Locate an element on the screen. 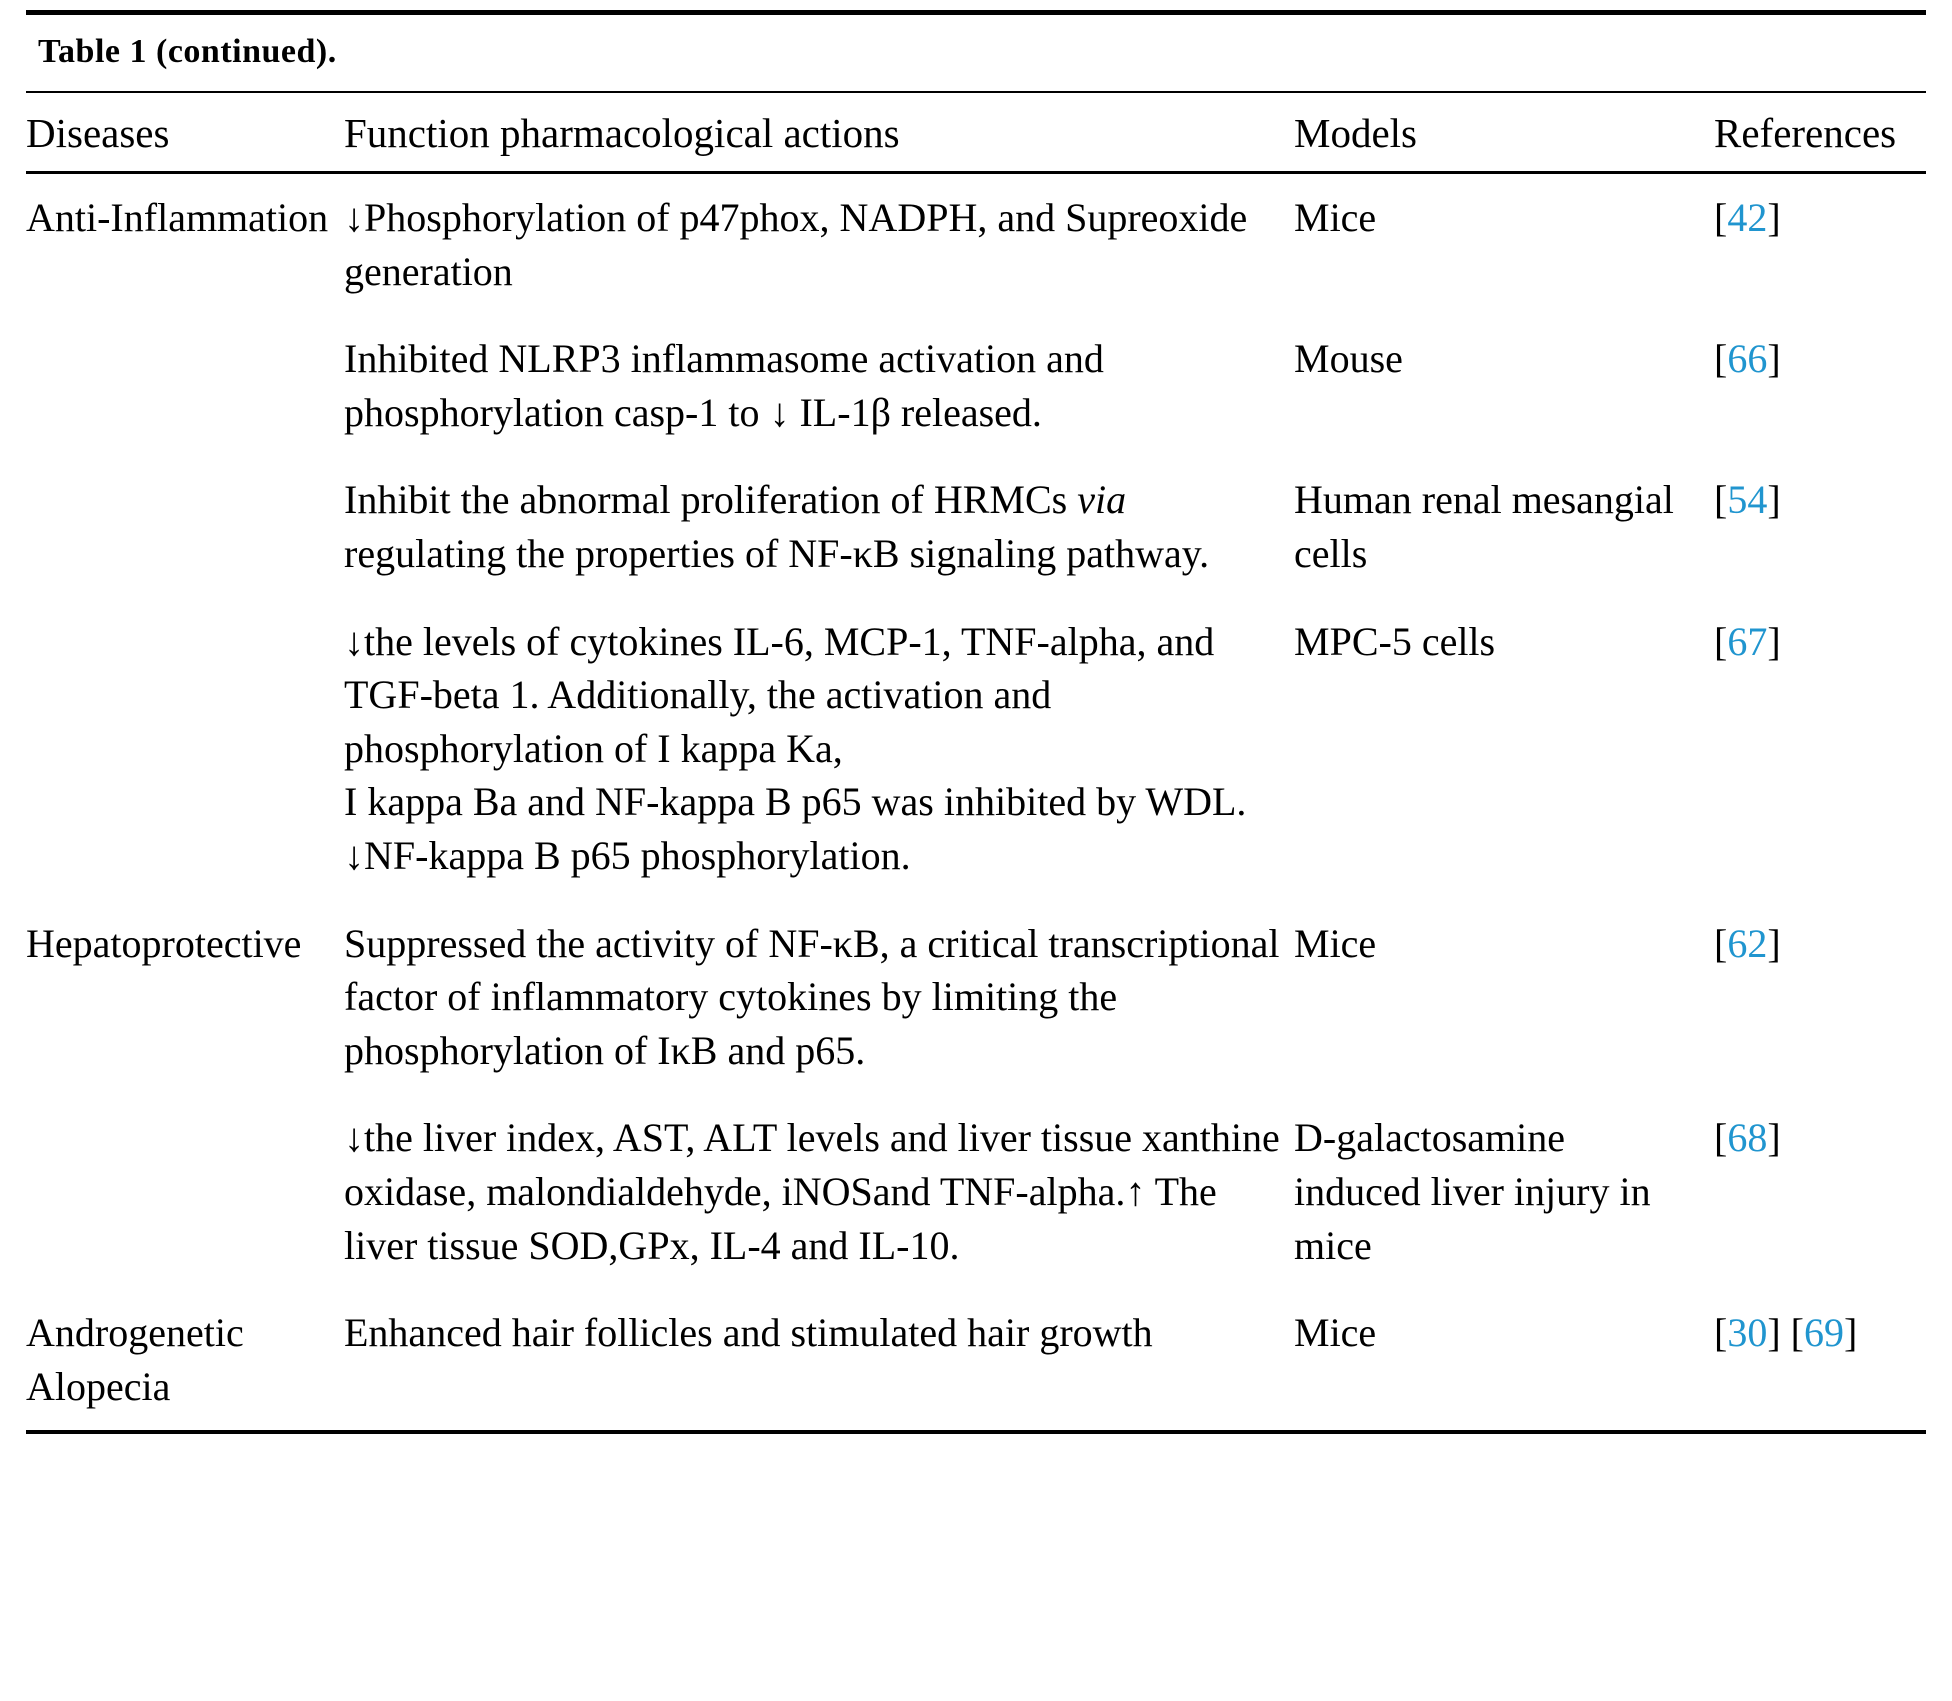 The width and height of the screenshot is (1952, 1701). table-title: Table 1 (continued). is located at coordinates (976, 54).